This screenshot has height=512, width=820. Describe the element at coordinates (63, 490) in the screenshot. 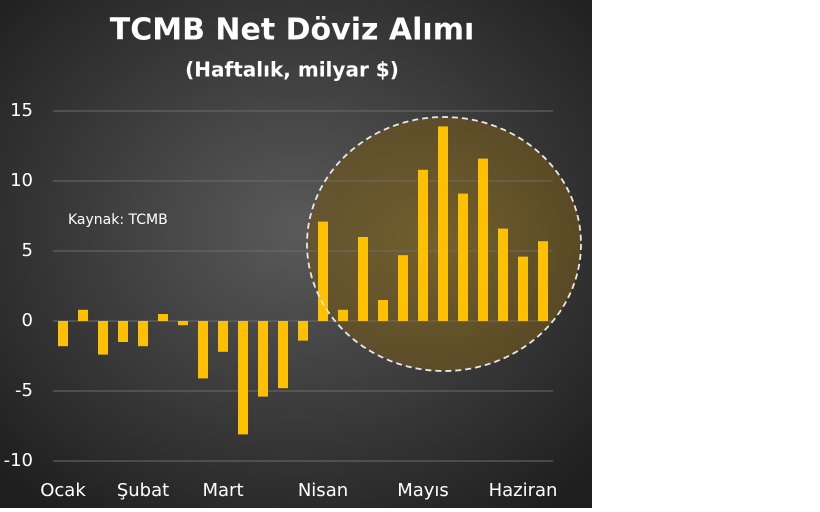

I see `x-tick-label: Ocak` at that location.